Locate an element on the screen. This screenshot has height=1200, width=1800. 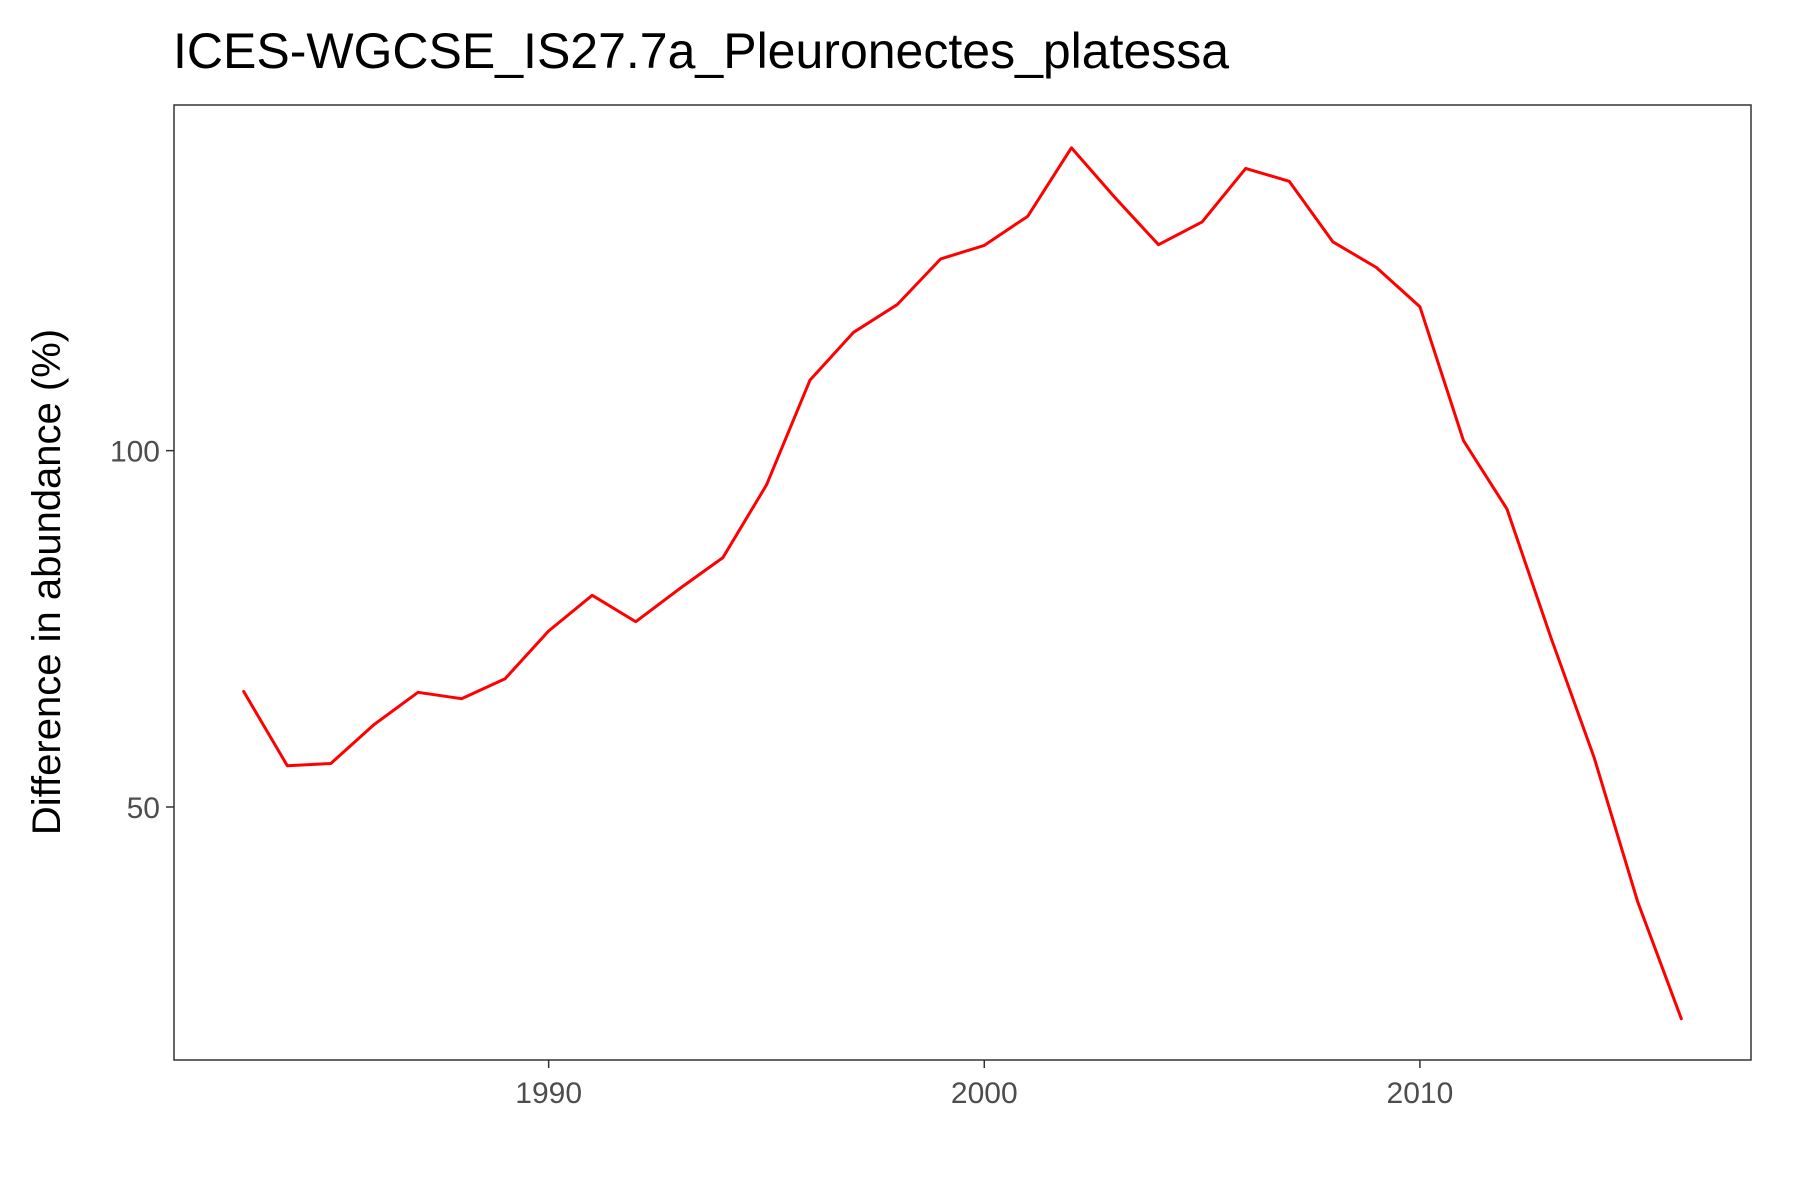
x-tick-label: 2010 is located at coordinates (1420, 1093).